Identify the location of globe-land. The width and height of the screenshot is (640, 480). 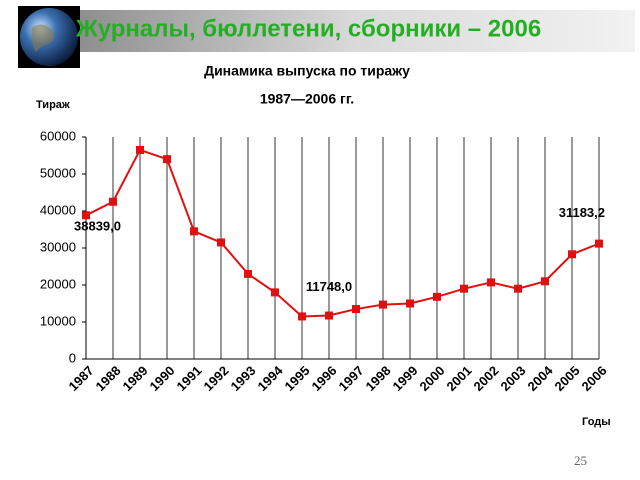
(43, 38).